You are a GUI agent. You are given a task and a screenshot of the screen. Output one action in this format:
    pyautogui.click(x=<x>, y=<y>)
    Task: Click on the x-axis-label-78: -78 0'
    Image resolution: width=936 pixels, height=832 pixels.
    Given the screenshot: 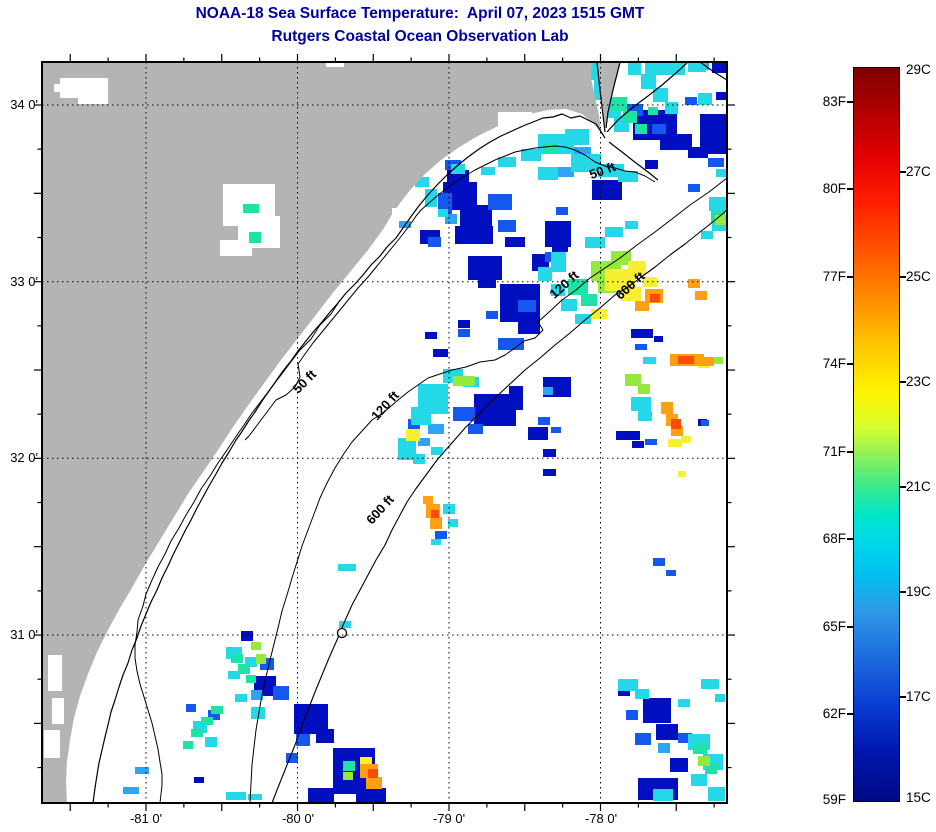 What is the action you would take?
    pyautogui.click(x=601, y=818)
    